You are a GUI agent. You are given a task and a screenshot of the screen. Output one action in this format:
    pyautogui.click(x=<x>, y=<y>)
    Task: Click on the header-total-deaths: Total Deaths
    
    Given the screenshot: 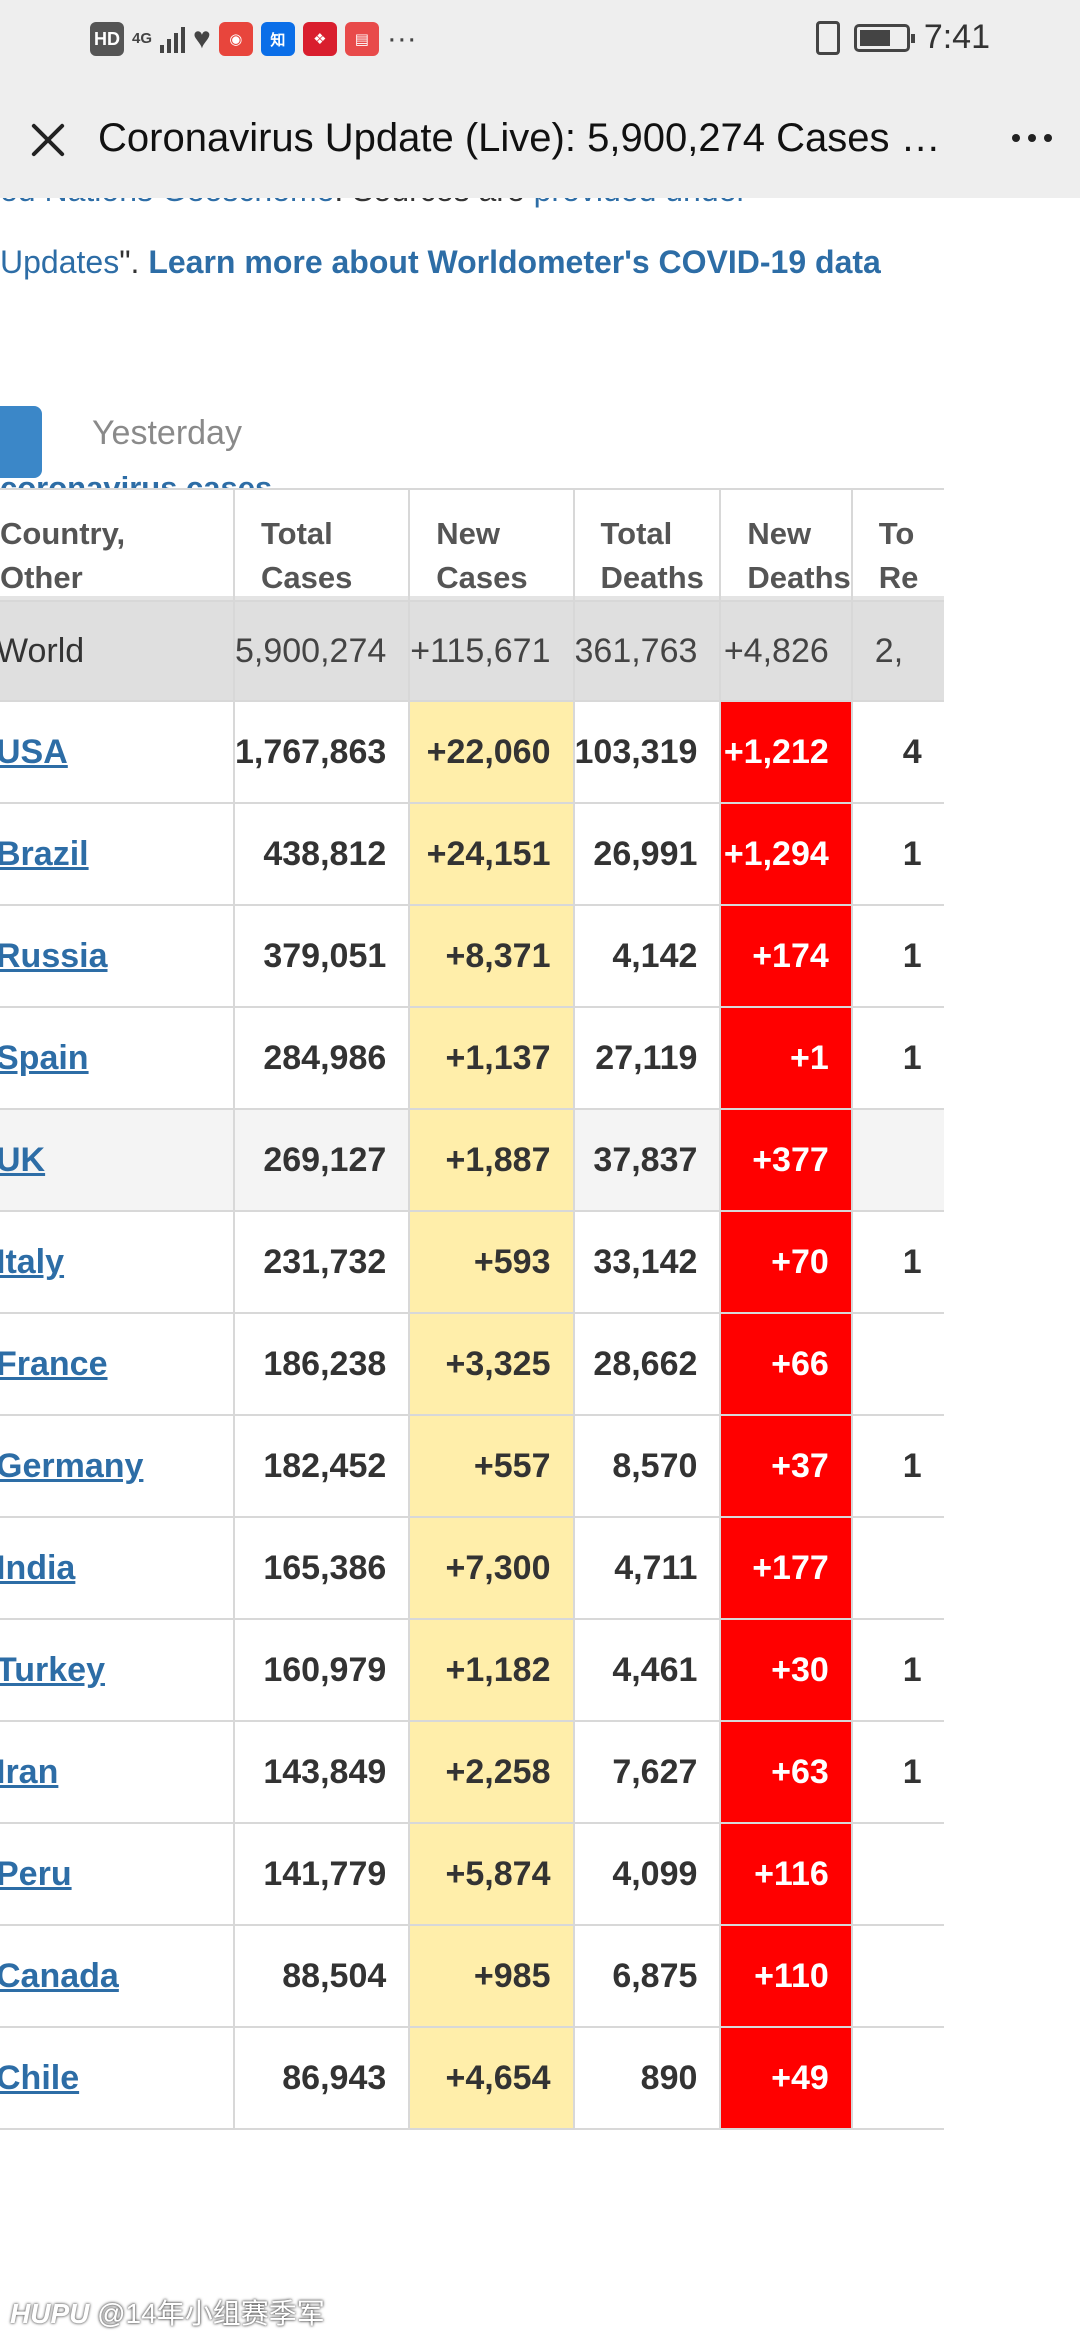 What is the action you would take?
    pyautogui.click(x=647, y=545)
    